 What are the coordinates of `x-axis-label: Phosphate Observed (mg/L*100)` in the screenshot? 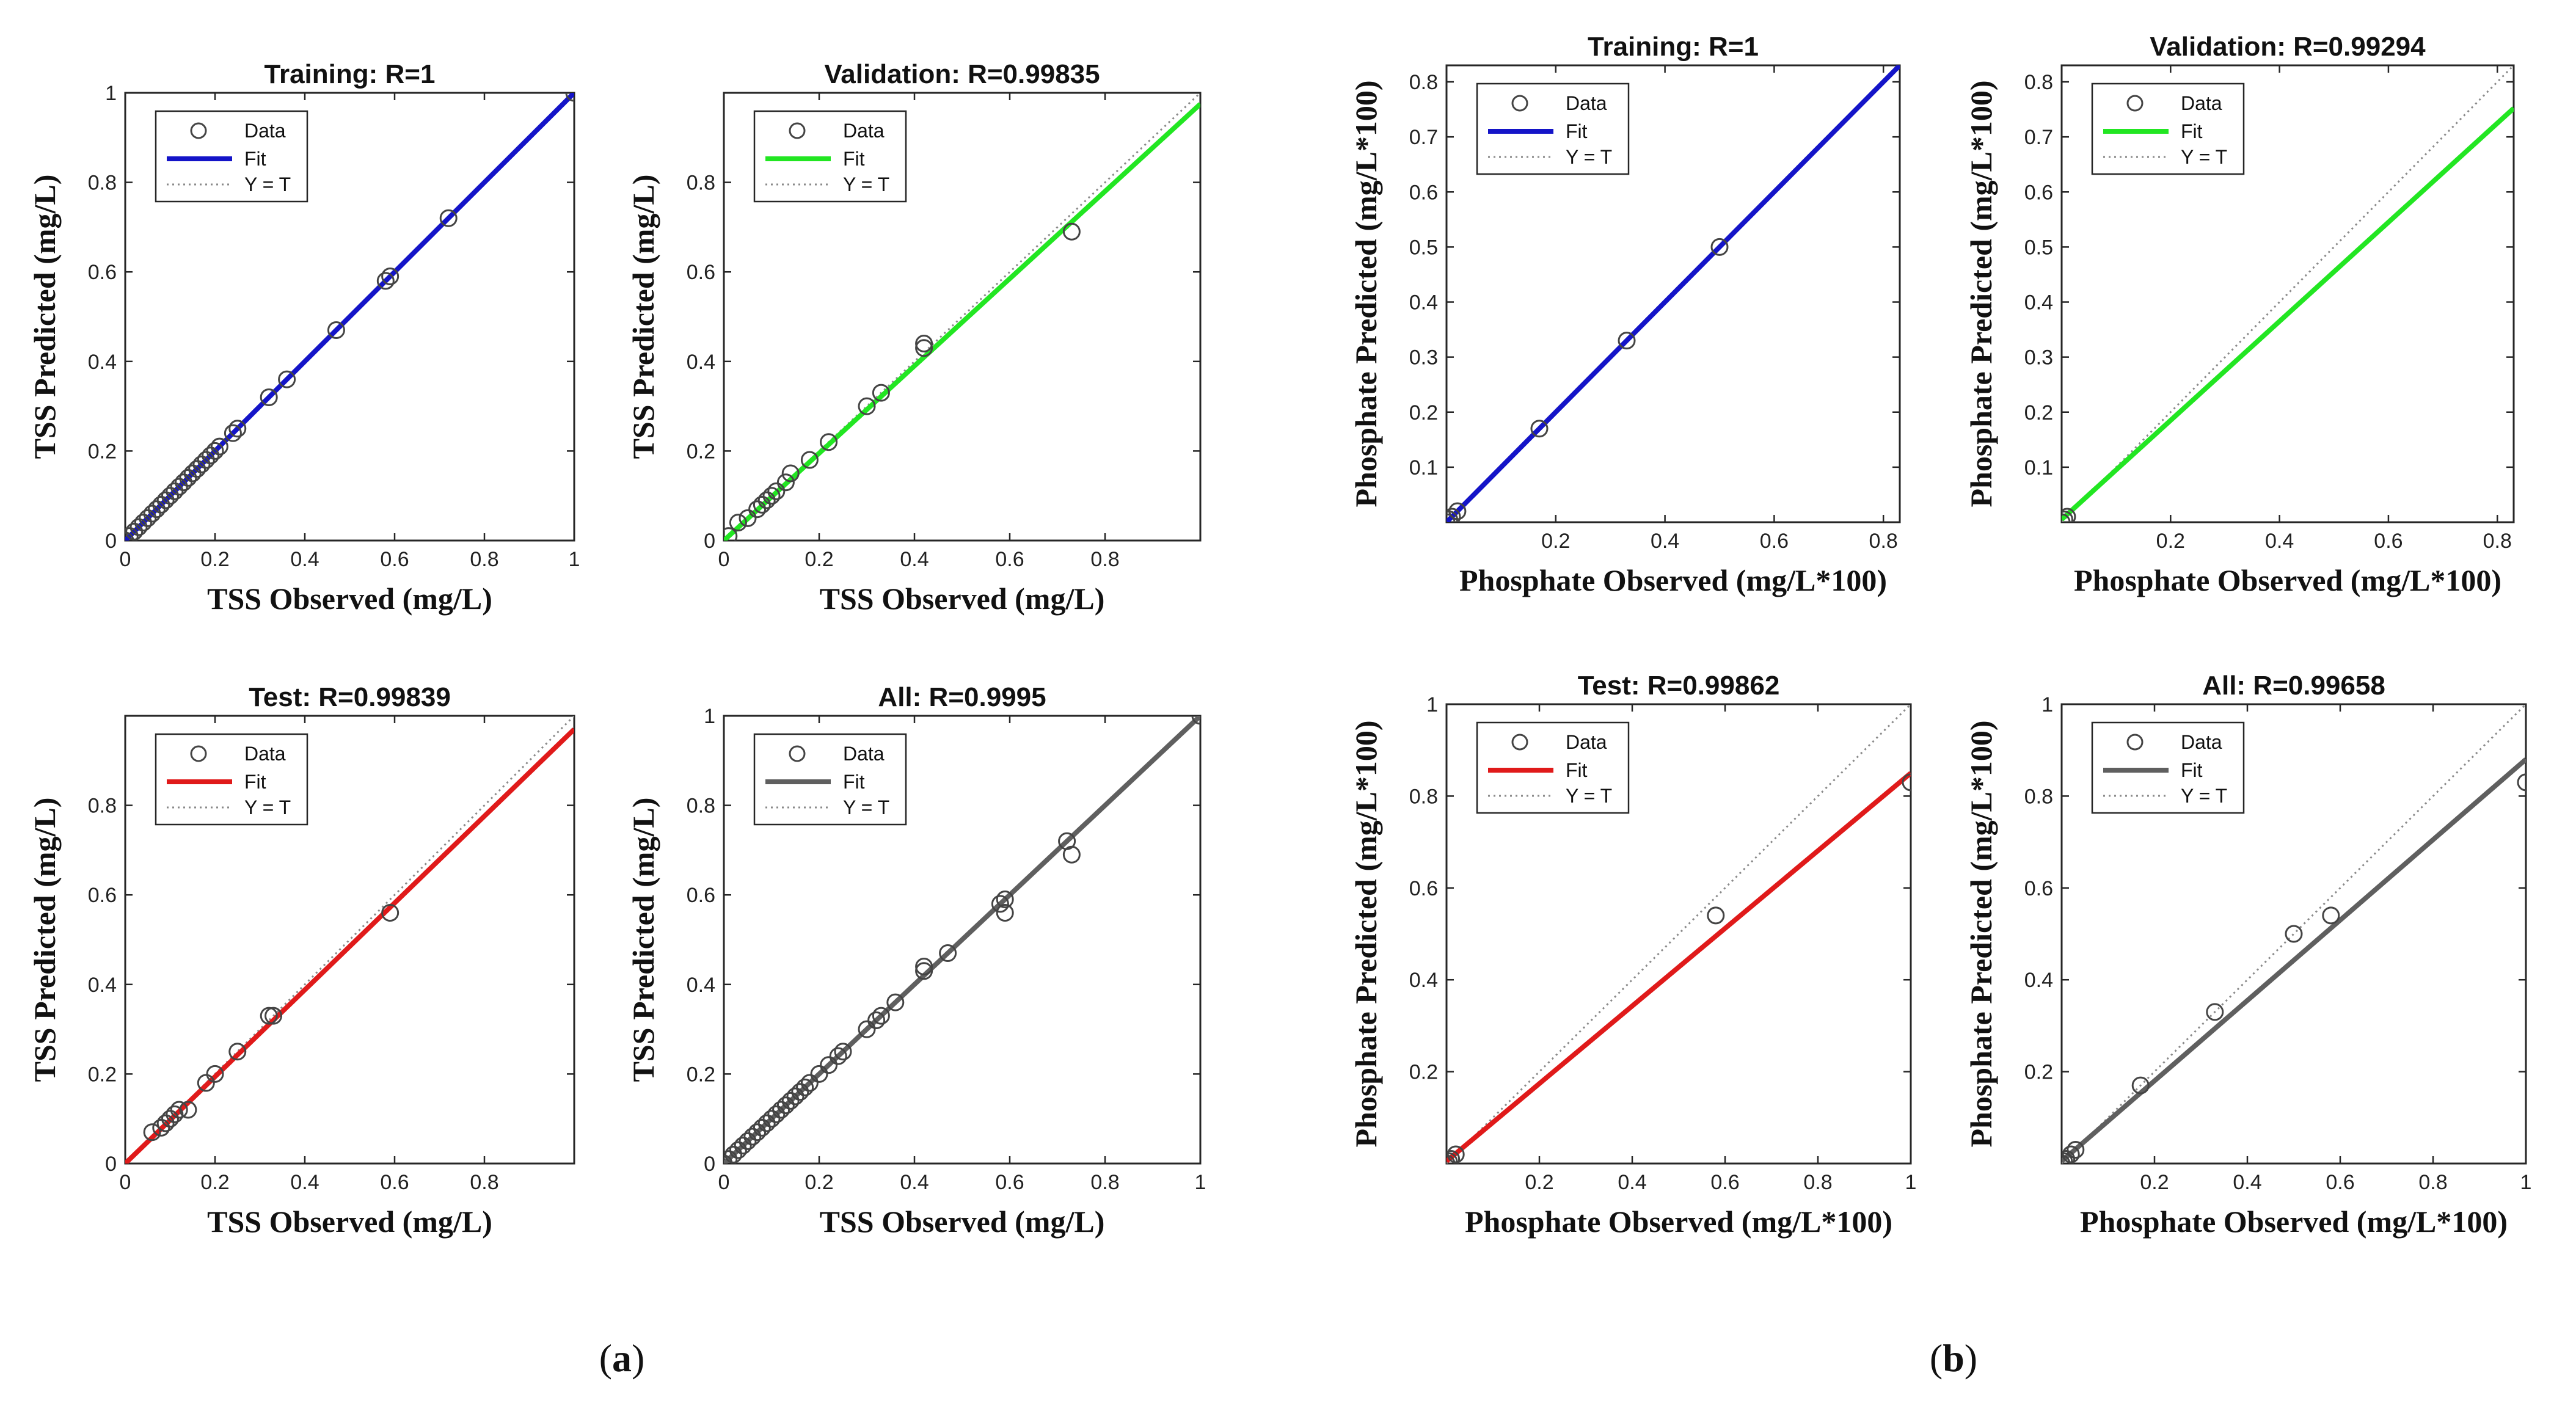 It's located at (1679, 1221).